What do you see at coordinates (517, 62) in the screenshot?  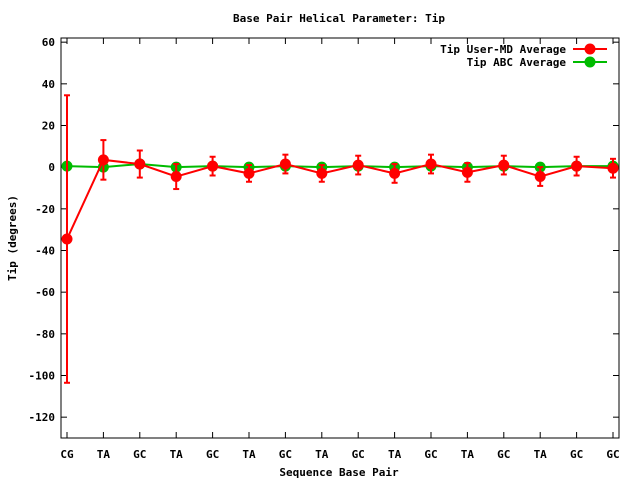 I see `legend-label-abc: Tip ABC Average` at bounding box center [517, 62].